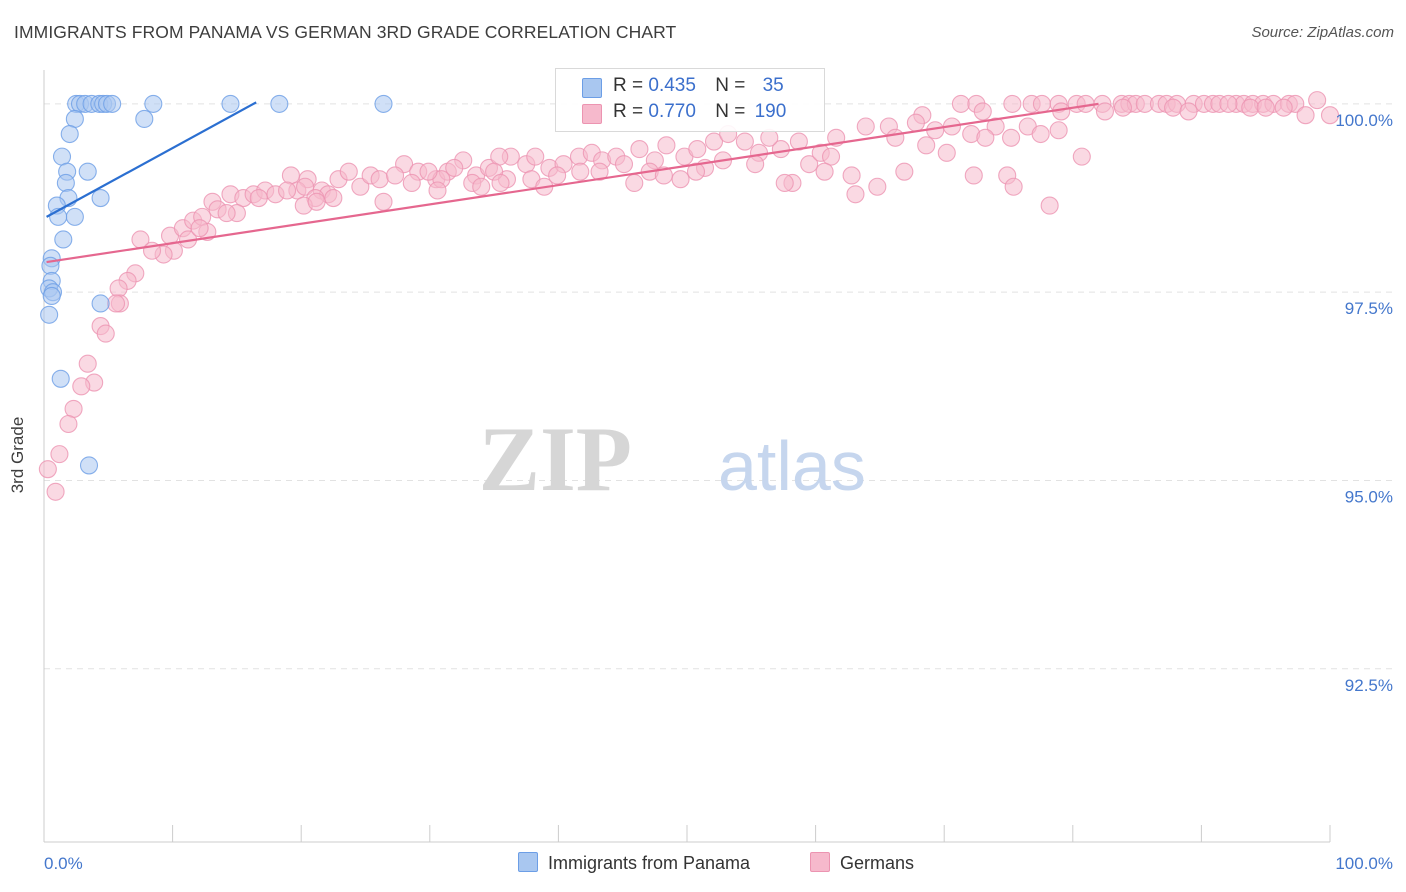 The width and height of the screenshot is (1406, 892). What do you see at coordinates (555, 459) in the screenshot?
I see `watermark-zip: ZIP` at bounding box center [555, 459].